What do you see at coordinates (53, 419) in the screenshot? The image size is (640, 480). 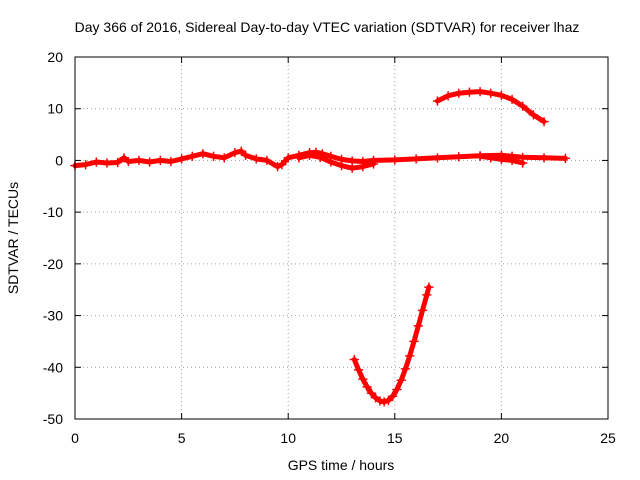 I see `y-tick-label: -50` at bounding box center [53, 419].